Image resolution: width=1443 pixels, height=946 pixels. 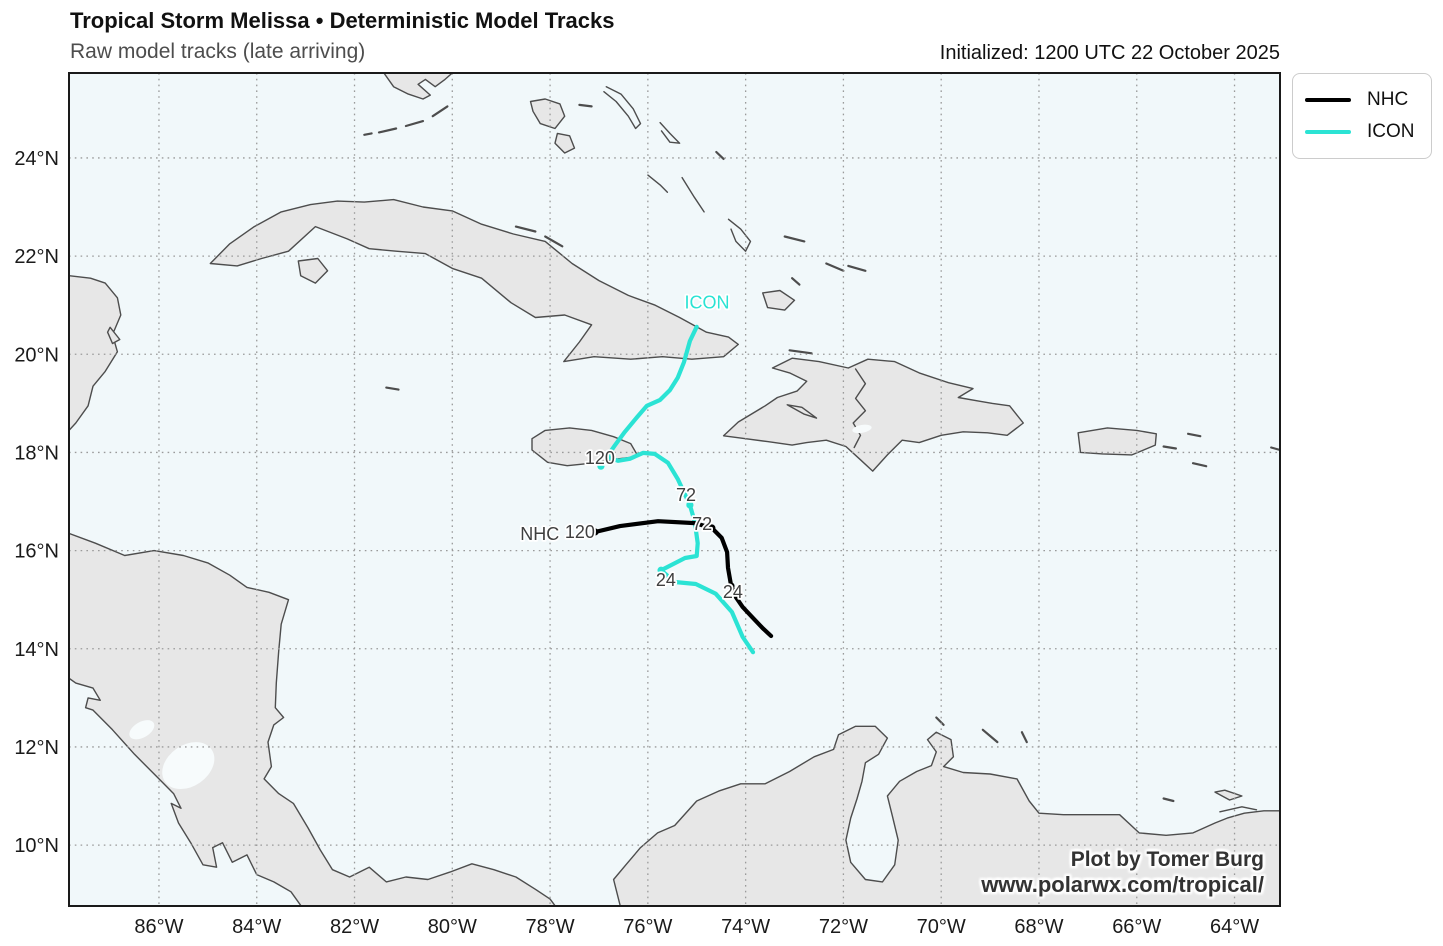 What do you see at coordinates (1167, 859) in the screenshot?
I see `attribution-author: Plot by Tomer Burg` at bounding box center [1167, 859].